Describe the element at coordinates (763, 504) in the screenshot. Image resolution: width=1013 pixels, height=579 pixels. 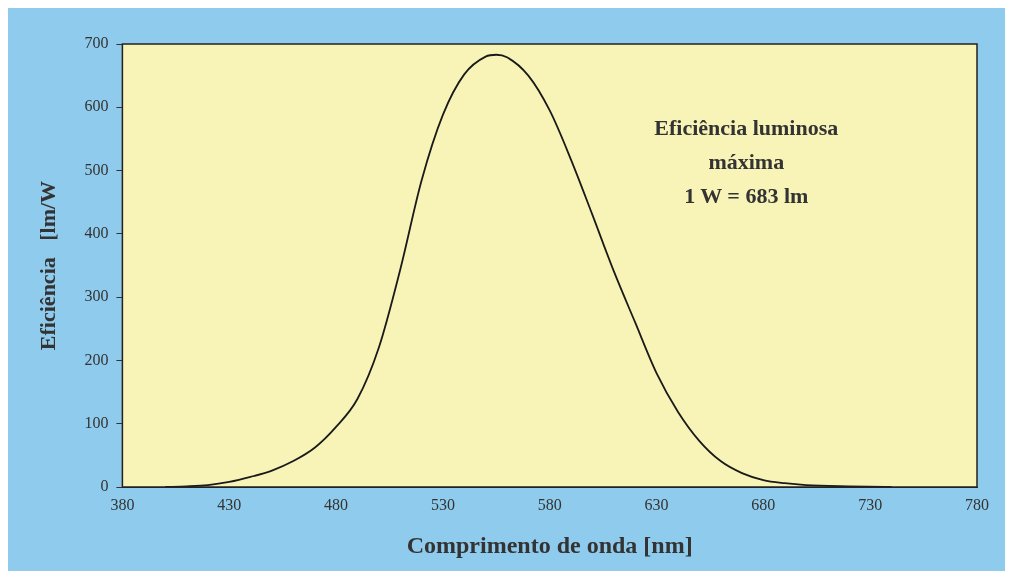
I see `x-tick-label: 680` at that location.